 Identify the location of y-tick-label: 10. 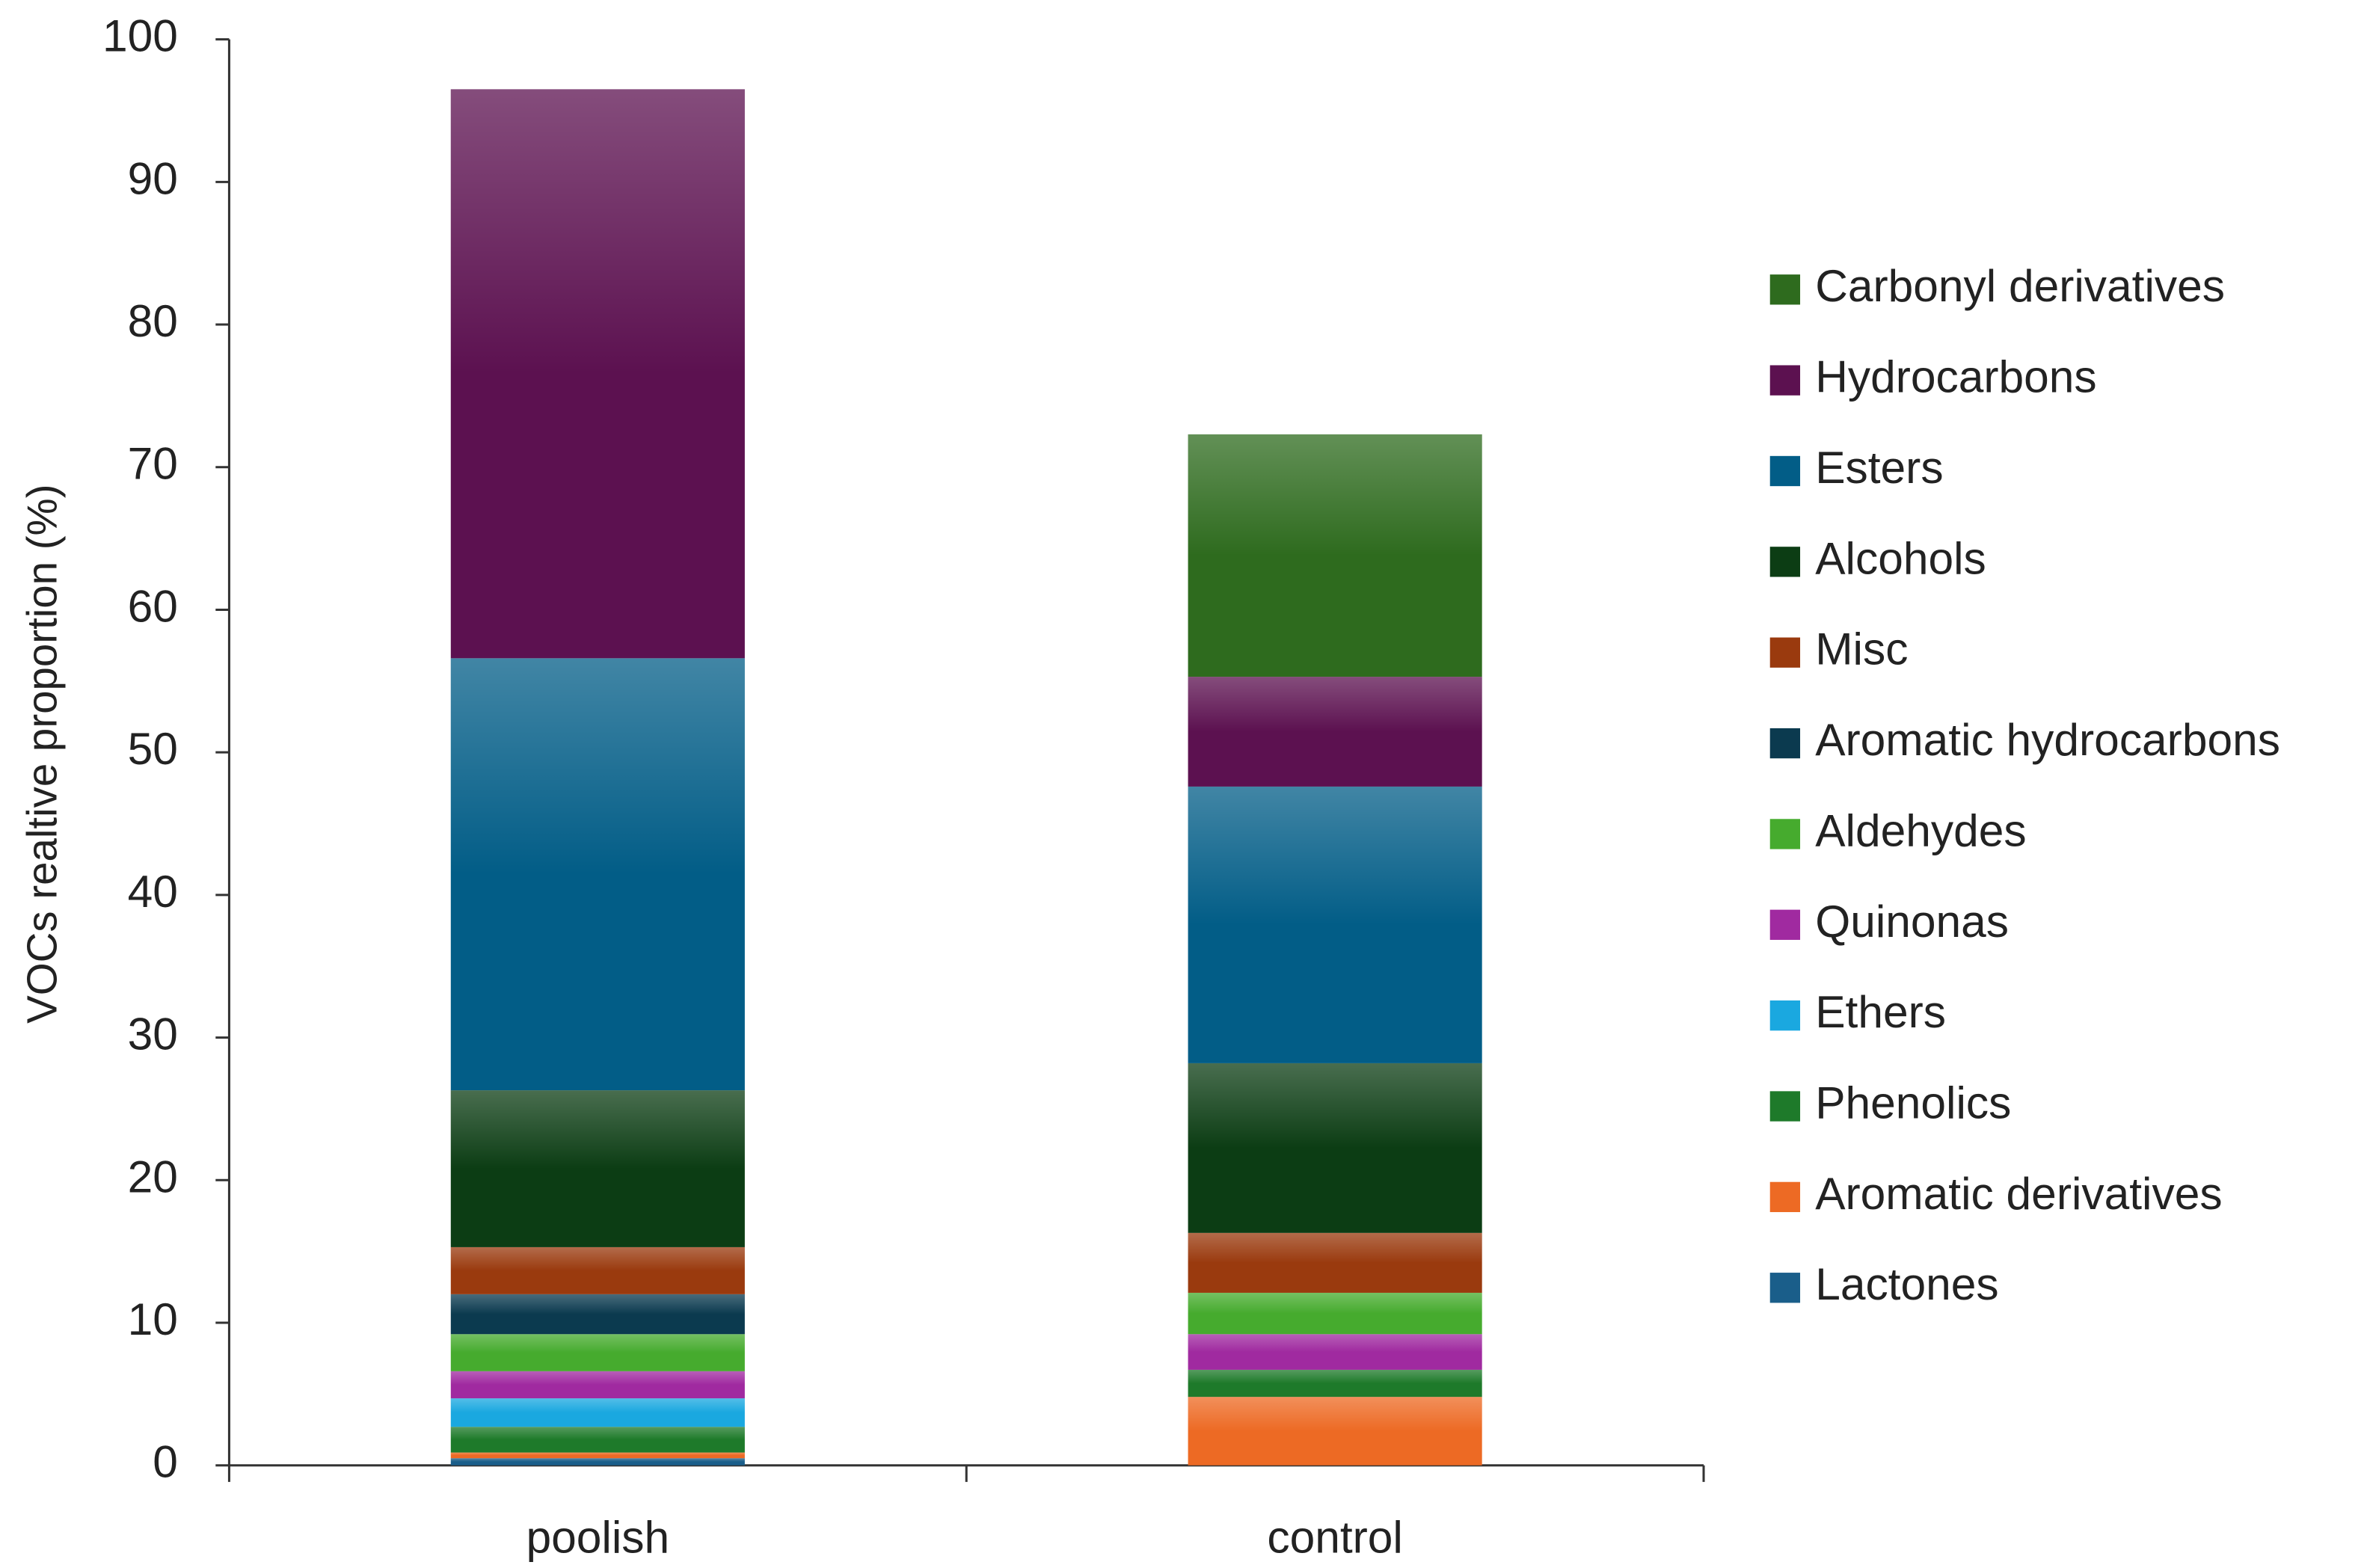
(153, 1319).